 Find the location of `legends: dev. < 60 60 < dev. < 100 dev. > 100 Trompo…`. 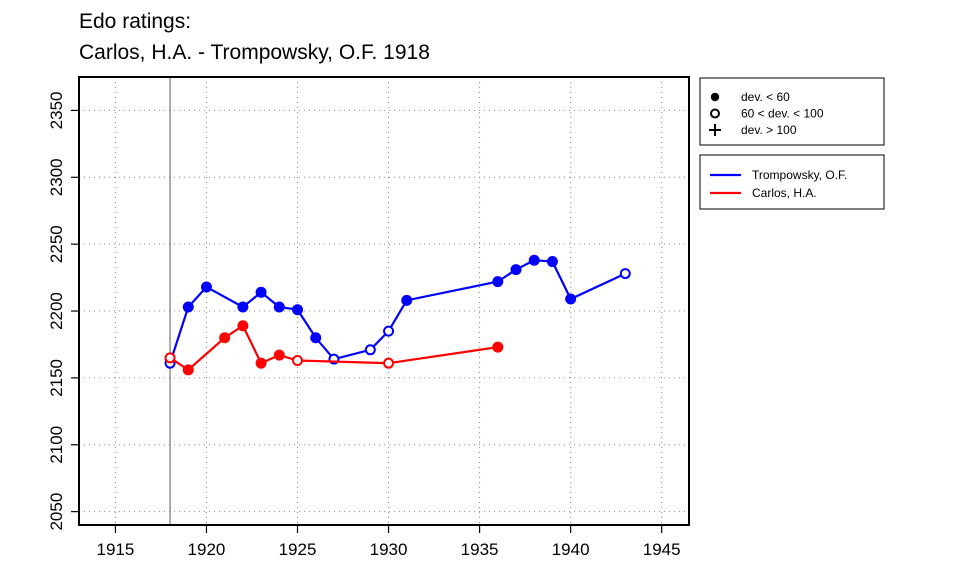

legends: dev. < 60 60 < dev. < 100 dev. > 100 Trompo… is located at coordinates (792, 143).